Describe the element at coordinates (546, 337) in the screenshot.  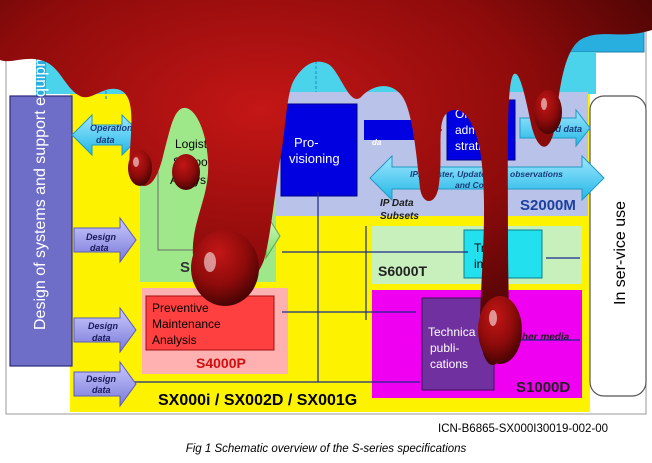
I see `other-media-label: her media` at that location.